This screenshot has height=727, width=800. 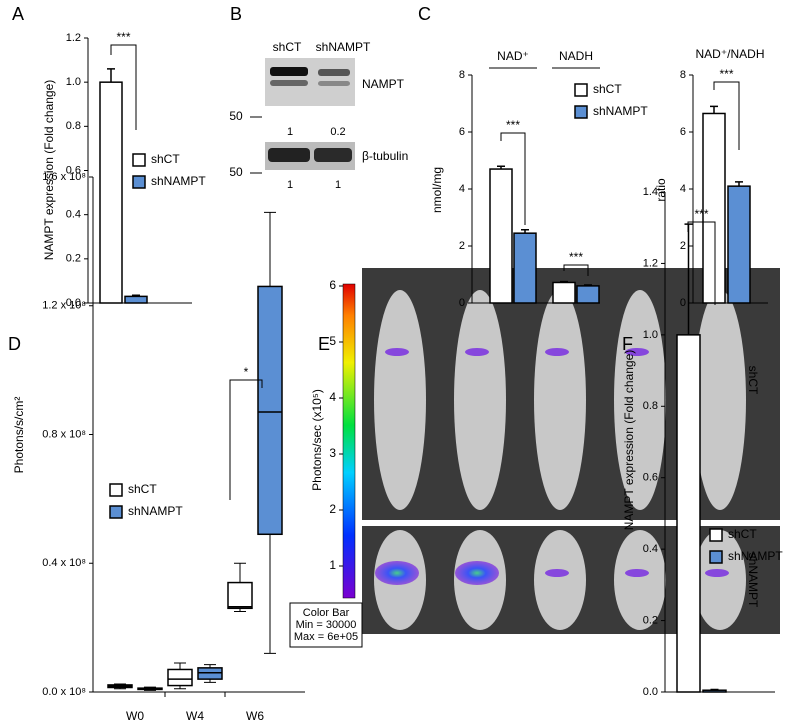 I want to click on chart-title: NAD⁺/NADH, so click(x=729, y=54).